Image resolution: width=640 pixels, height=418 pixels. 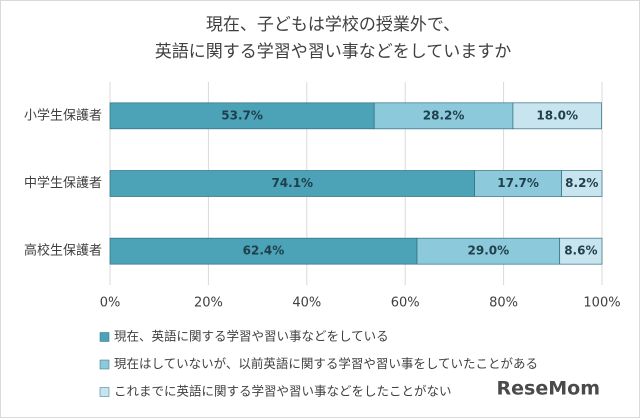 I want to click on data-label: 18.0%, so click(x=557, y=115).